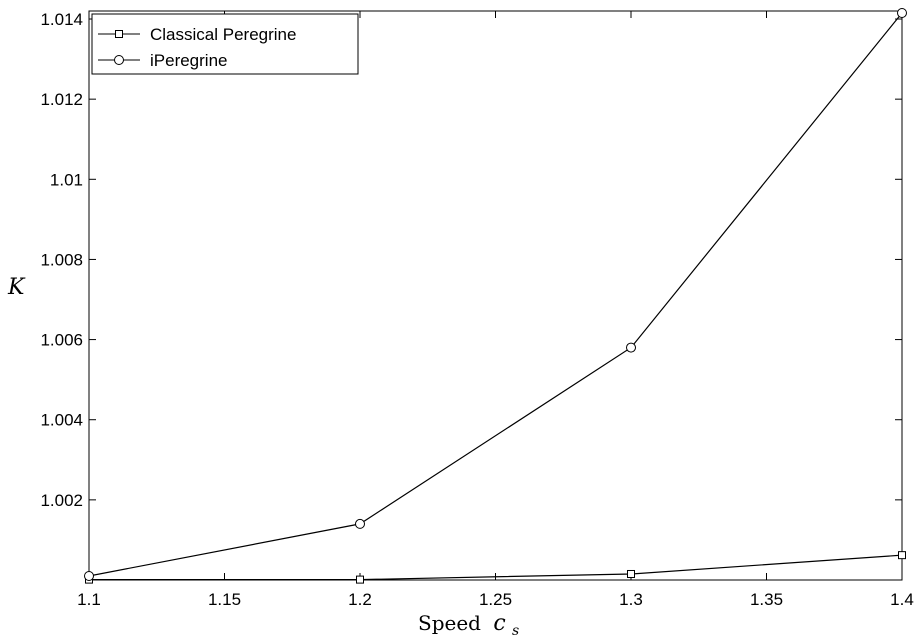 The width and height of the screenshot is (917, 637). I want to click on legend-marker-circle, so click(119, 60).